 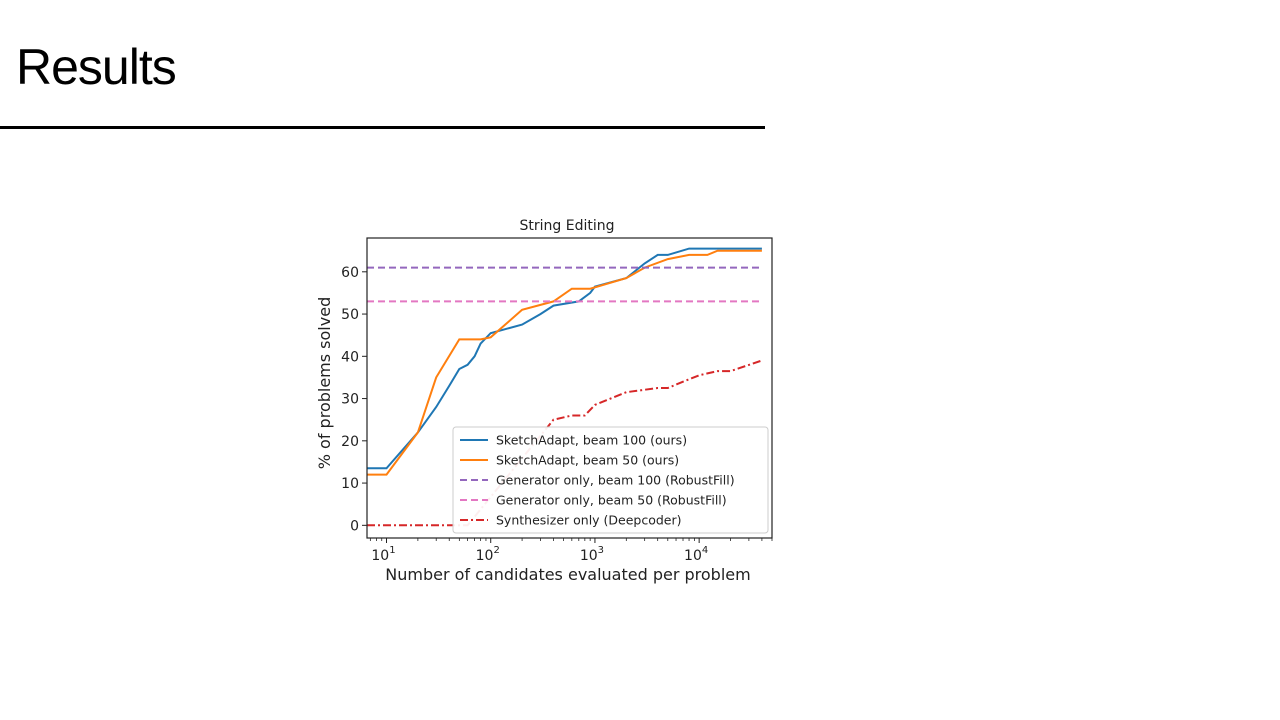 I want to click on y-tick-label: 10, so click(x=350, y=484).